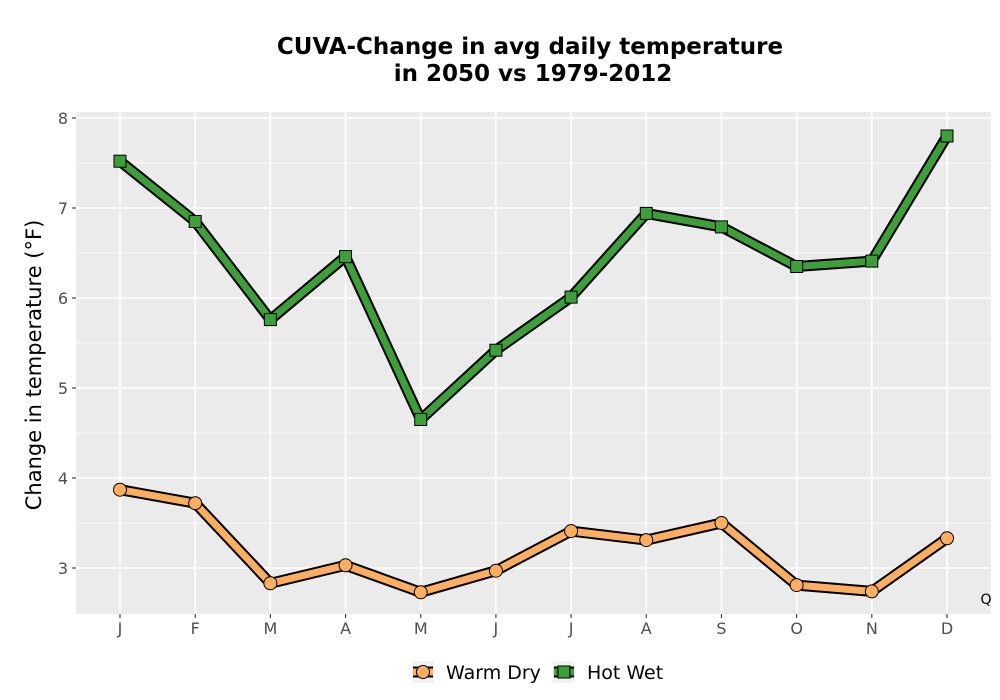  What do you see at coordinates (63, 478) in the screenshot?
I see `y-tick-label: 4` at bounding box center [63, 478].